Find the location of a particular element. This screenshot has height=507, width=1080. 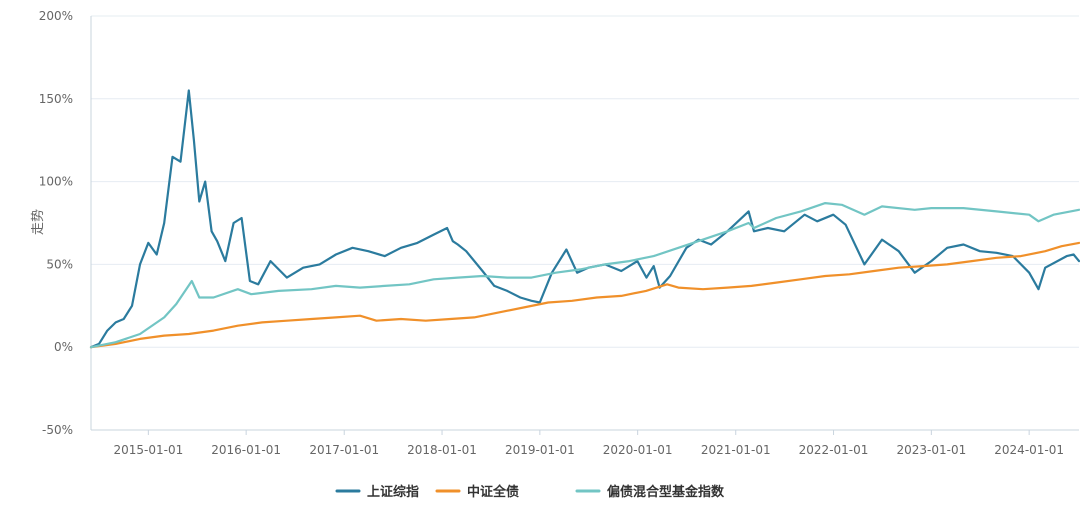

legend-label: 中证全债 is located at coordinates (493, 492).